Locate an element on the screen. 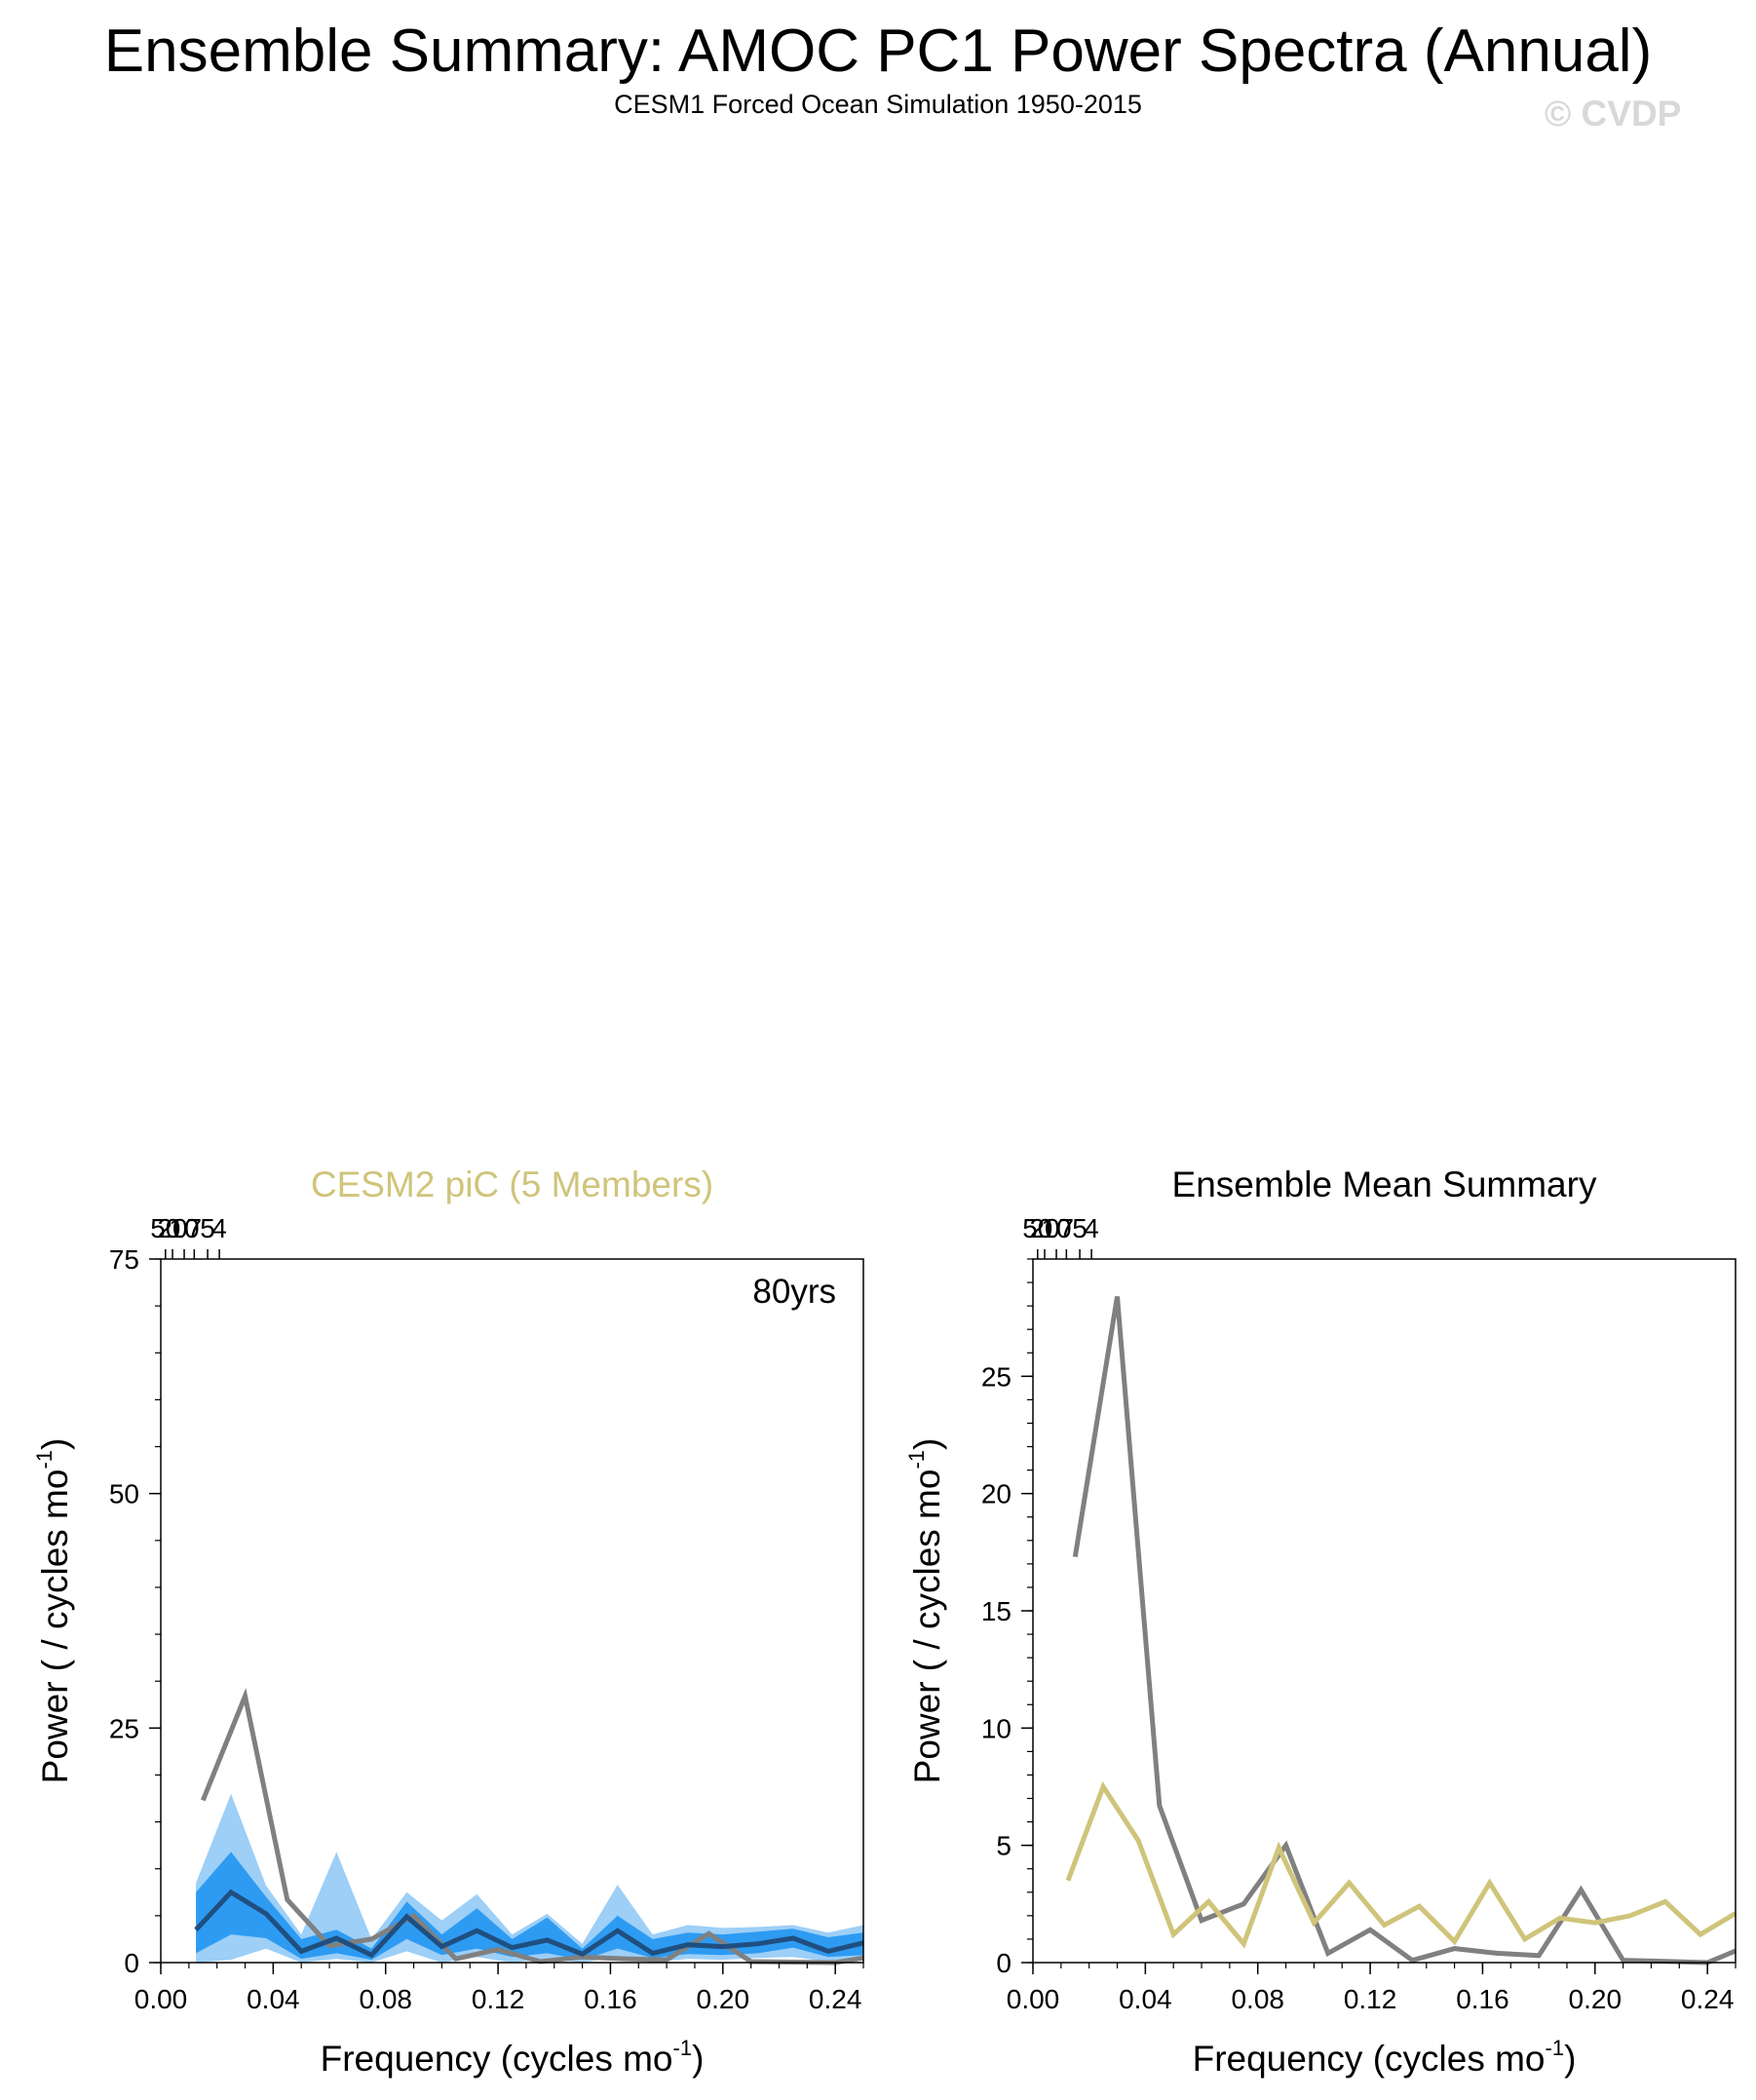 This screenshot has height=2100, width=1756. right-y-tick-label: 15 is located at coordinates (996, 1611).